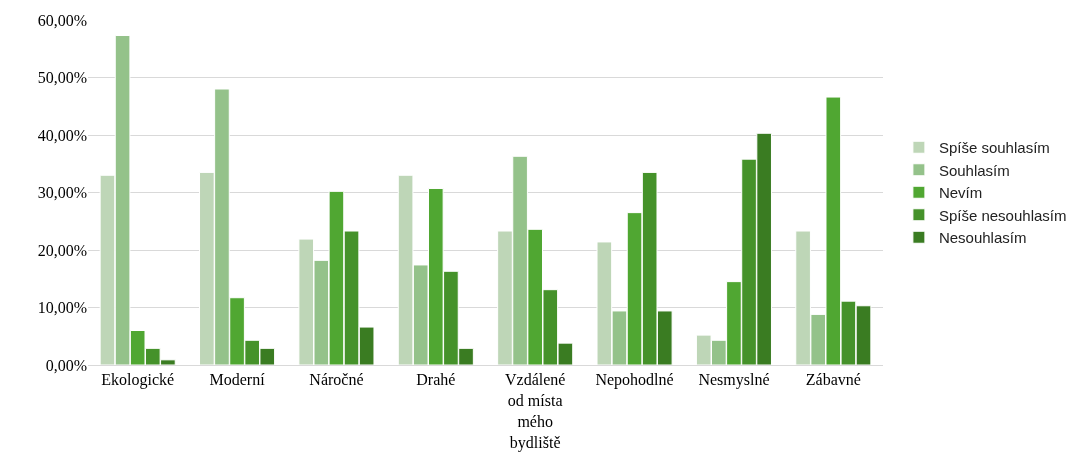 This screenshot has width=1084, height=465. What do you see at coordinates (833, 380) in the screenshot?
I see `x-tick-label: Zábavné` at bounding box center [833, 380].